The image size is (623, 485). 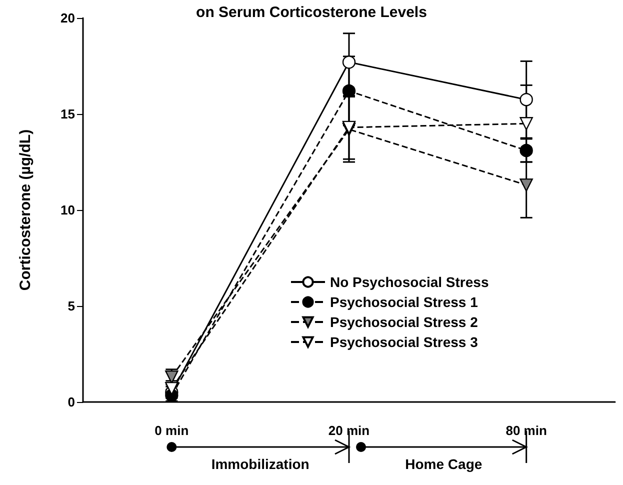 I want to click on y-tick-label: 5, so click(x=71, y=306).